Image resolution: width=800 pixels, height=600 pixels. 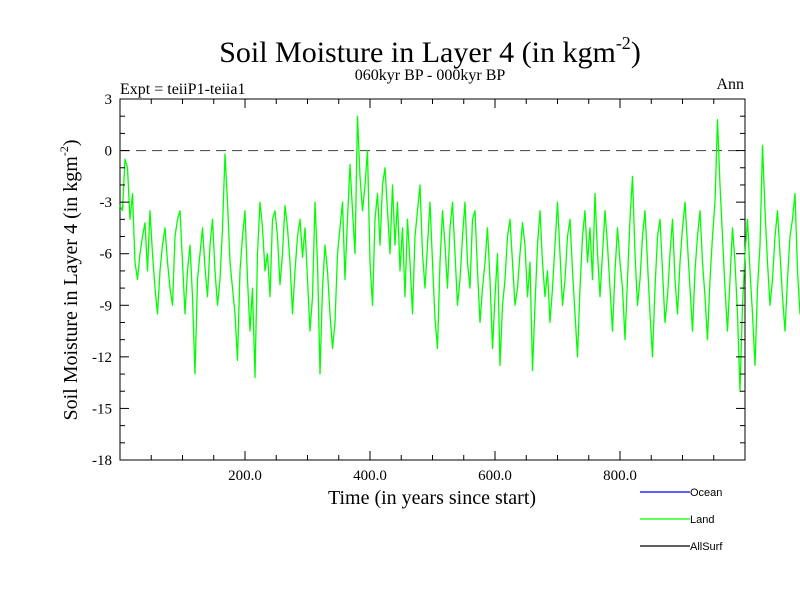 What do you see at coordinates (706, 493) in the screenshot?
I see `legend-label-ocean: Ocean` at bounding box center [706, 493].